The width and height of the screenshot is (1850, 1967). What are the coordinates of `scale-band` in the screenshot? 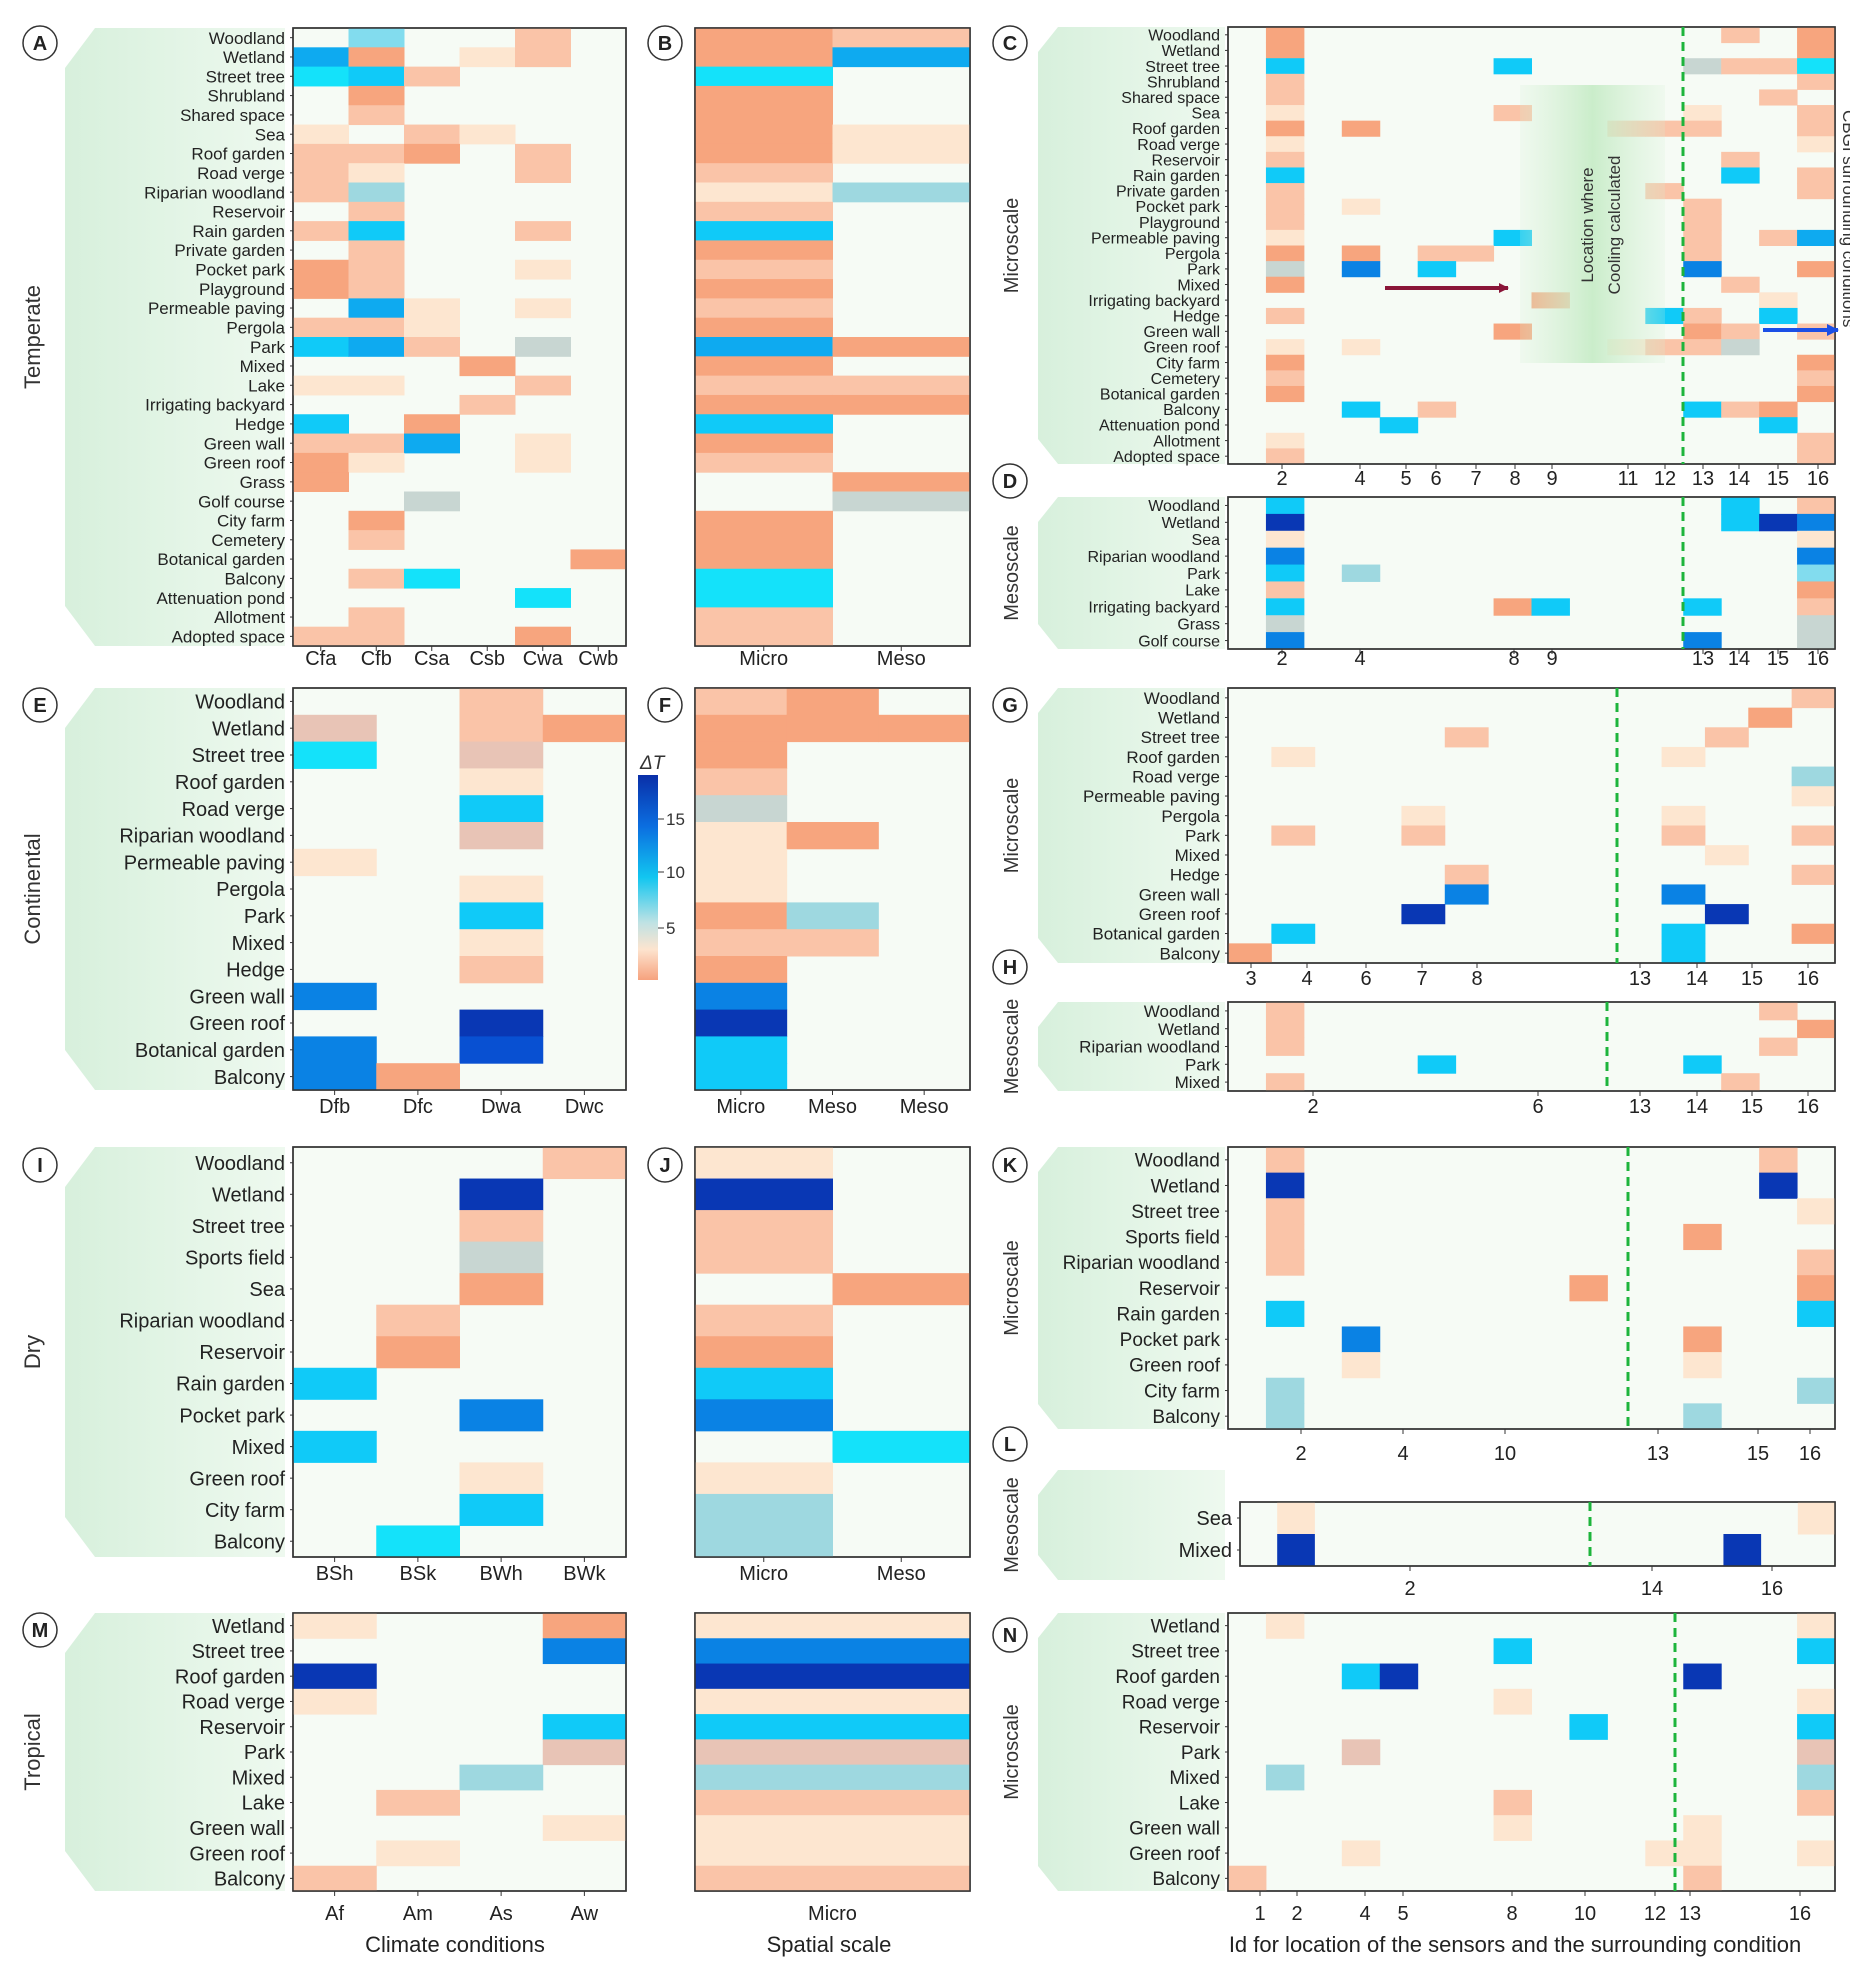 It's located at (1131, 1288).